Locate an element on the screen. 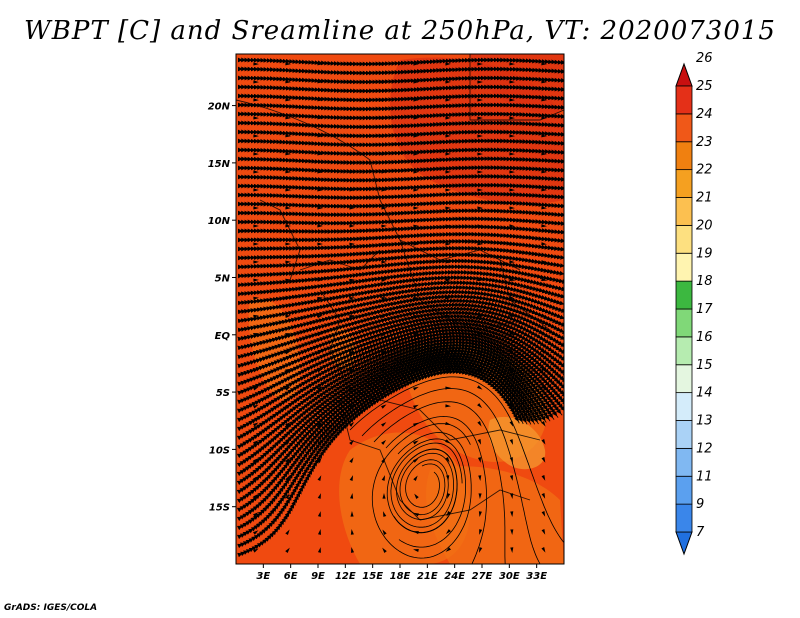 The height and width of the screenshot is (618, 800). colorbar-label: 14 is located at coordinates (704, 393).